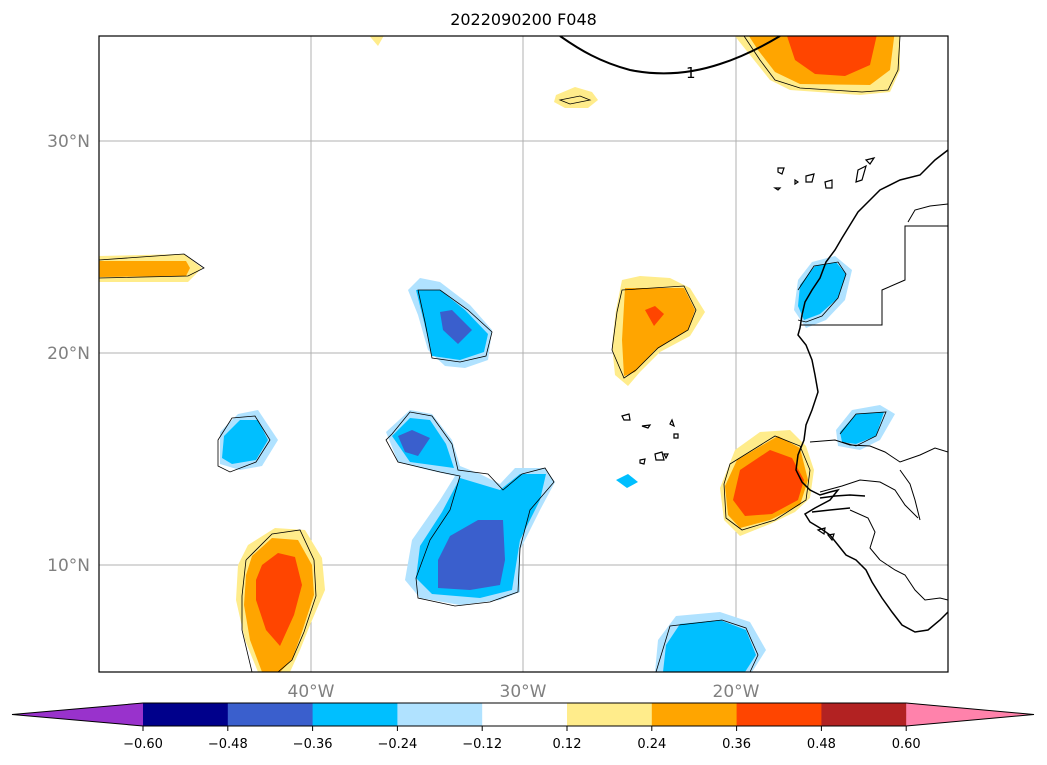 This screenshot has width=1047, height=765. Describe the element at coordinates (77, 714) in the screenshot. I see `colorbar-extend-low` at that location.